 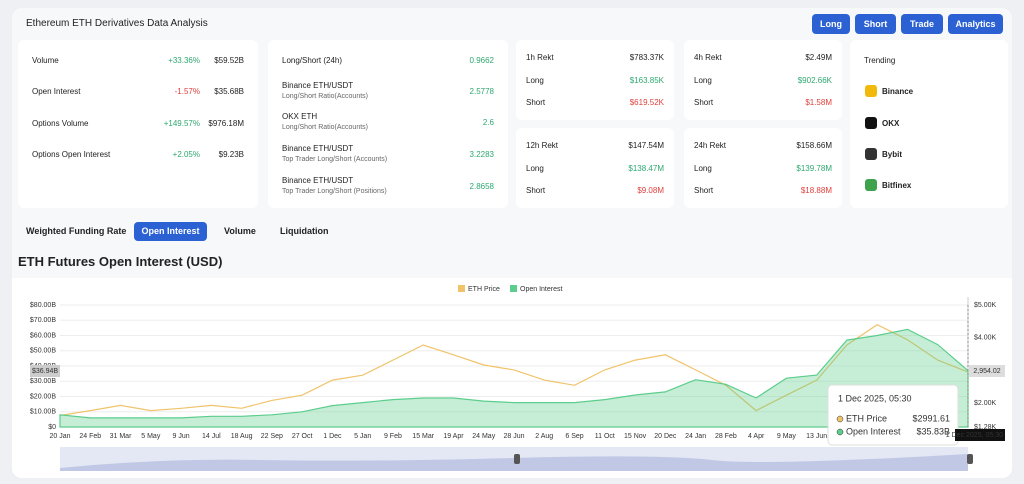 I want to click on header-button: Short, so click(x=875, y=24).